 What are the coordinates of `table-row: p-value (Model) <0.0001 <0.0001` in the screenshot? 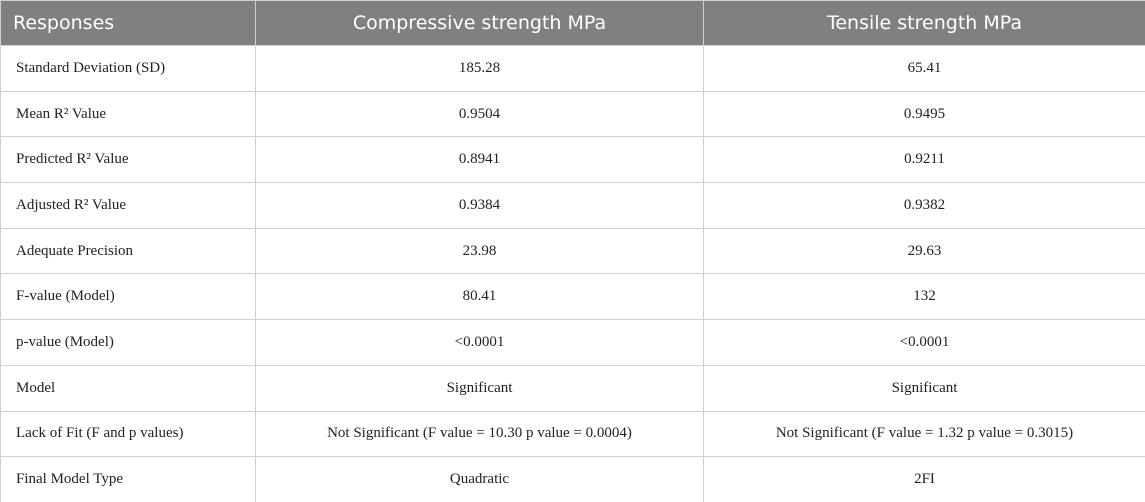 It's located at (572, 342).